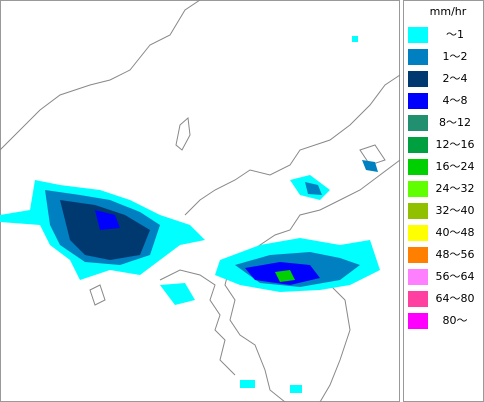 The image size is (484, 402). What do you see at coordinates (455, 276) in the screenshot?
I see `legend-label: 56～64` at bounding box center [455, 276].